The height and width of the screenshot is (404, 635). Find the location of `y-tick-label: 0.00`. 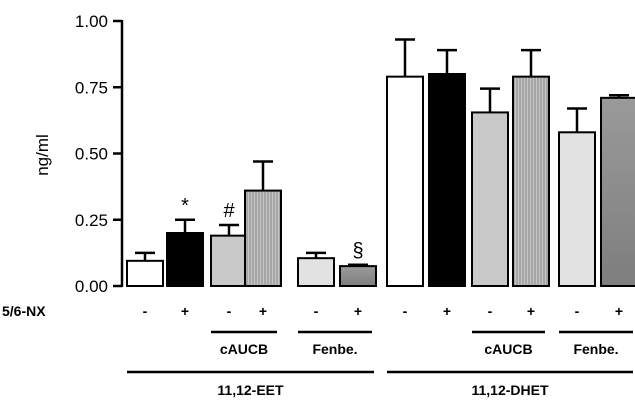

y-tick-label: 0.00 is located at coordinates (91, 286).